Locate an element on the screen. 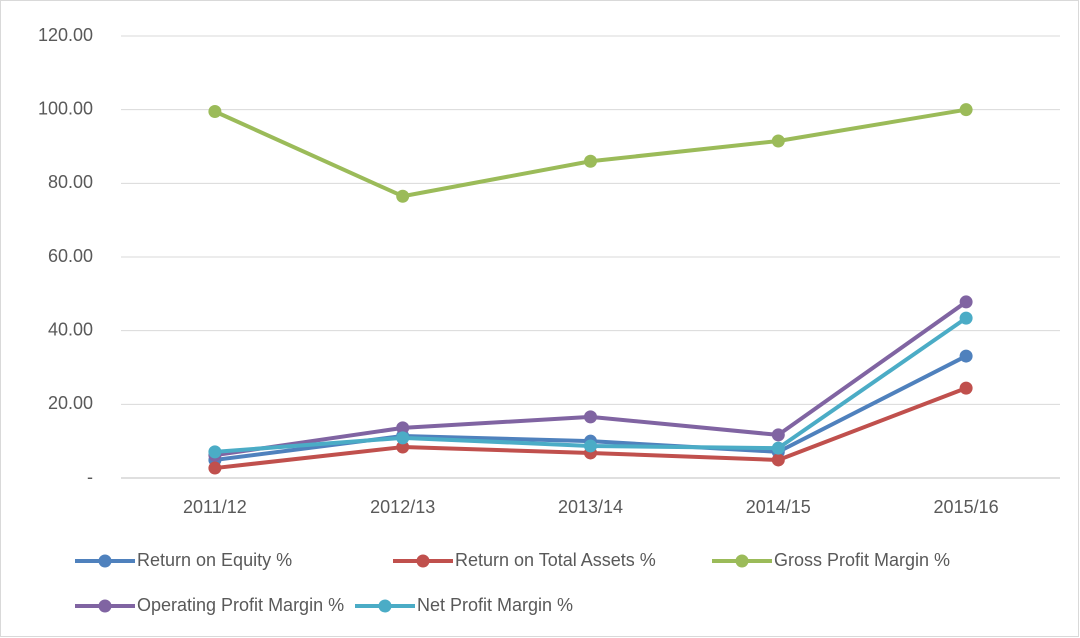  legend-label: Gross Profit Margin % is located at coordinates (862, 560).